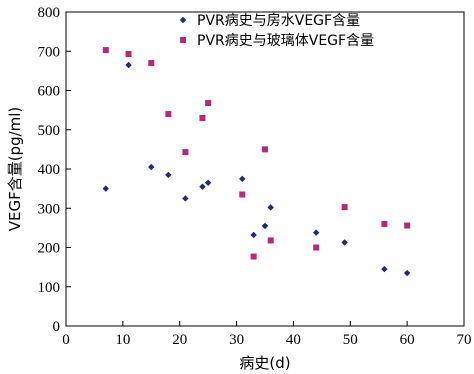  Describe the element at coordinates (49, 13) in the screenshot. I see `y-tick-label: 800` at that location.